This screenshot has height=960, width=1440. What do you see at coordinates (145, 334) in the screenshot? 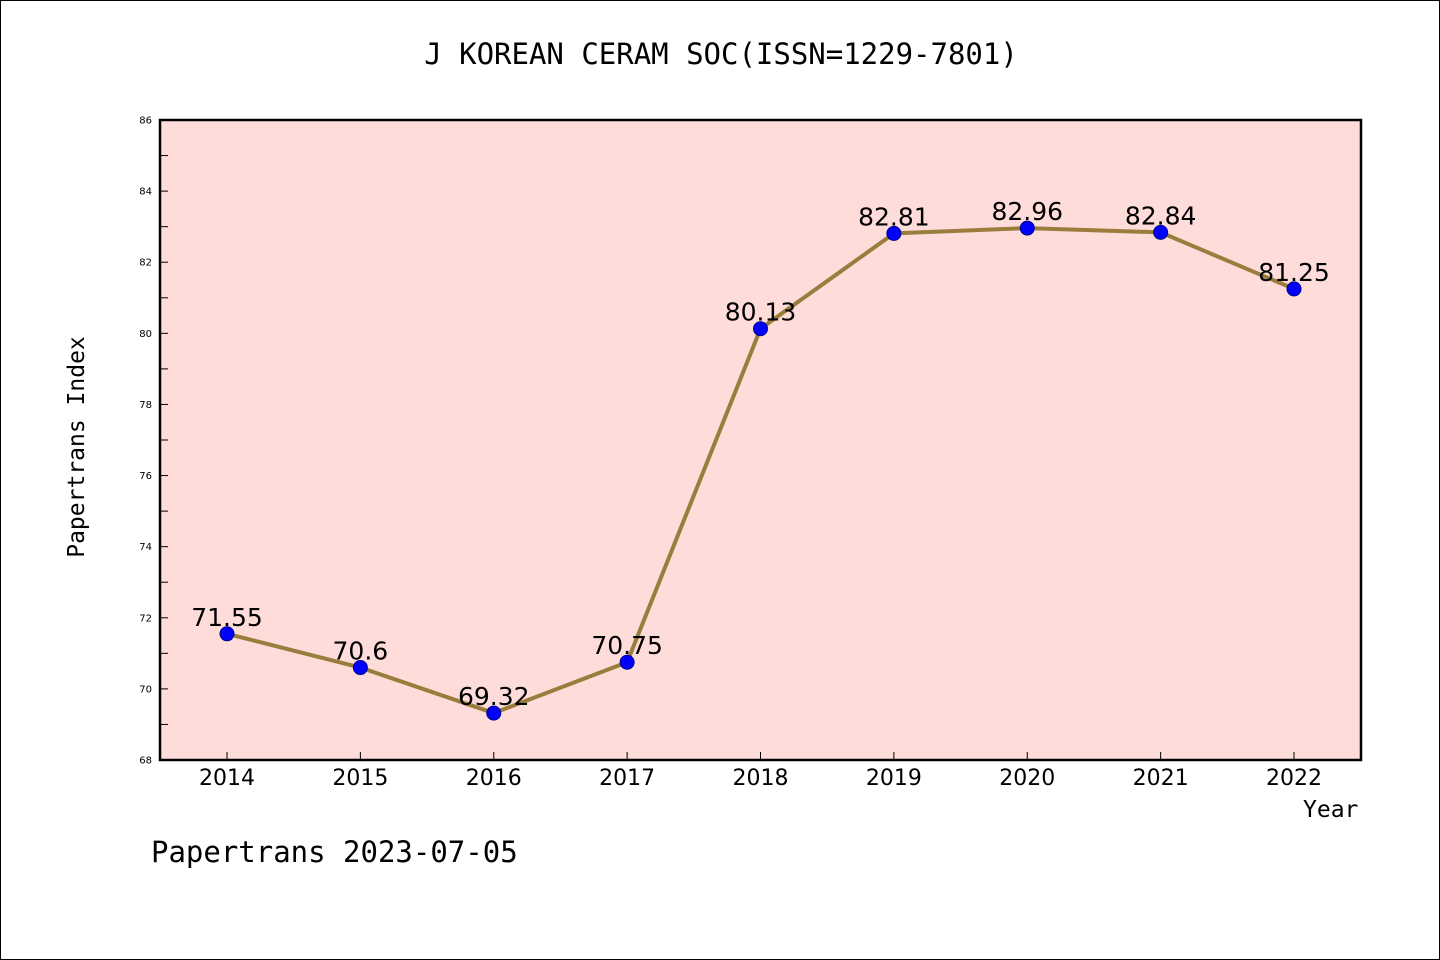
I see `y-tick-label: 80` at bounding box center [145, 334].